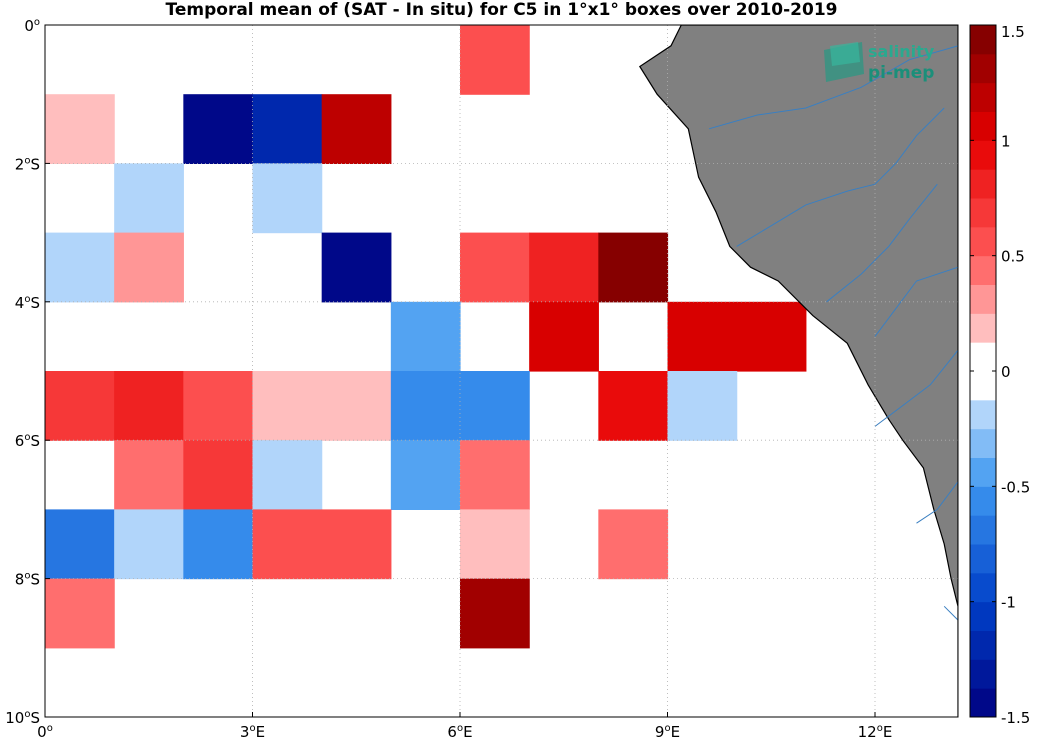 This screenshot has width=1041, height=740. I want to click on colorbar-tick-label: 0.5, so click(1013, 257).